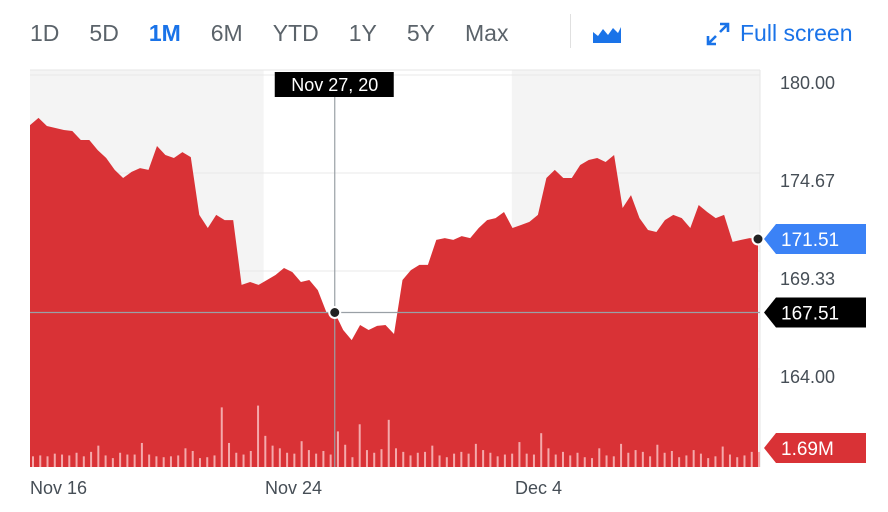 This screenshot has height=512, width=888. I want to click on range-1m: 1M, so click(164, 33).